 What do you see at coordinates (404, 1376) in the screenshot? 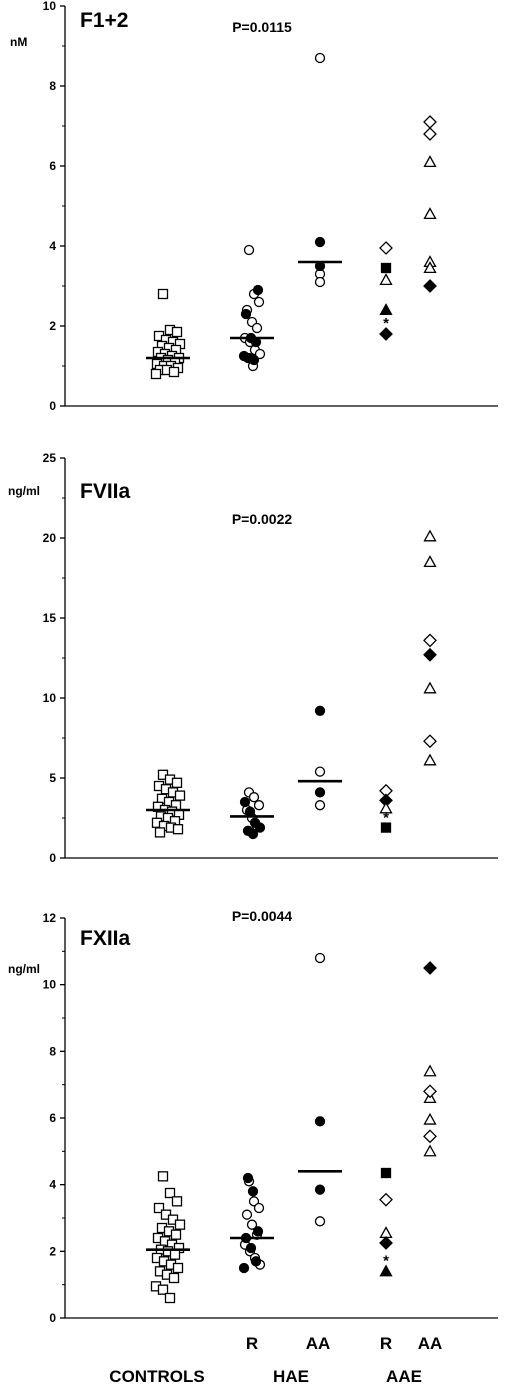
I see `x-group-label: AAE` at bounding box center [404, 1376].